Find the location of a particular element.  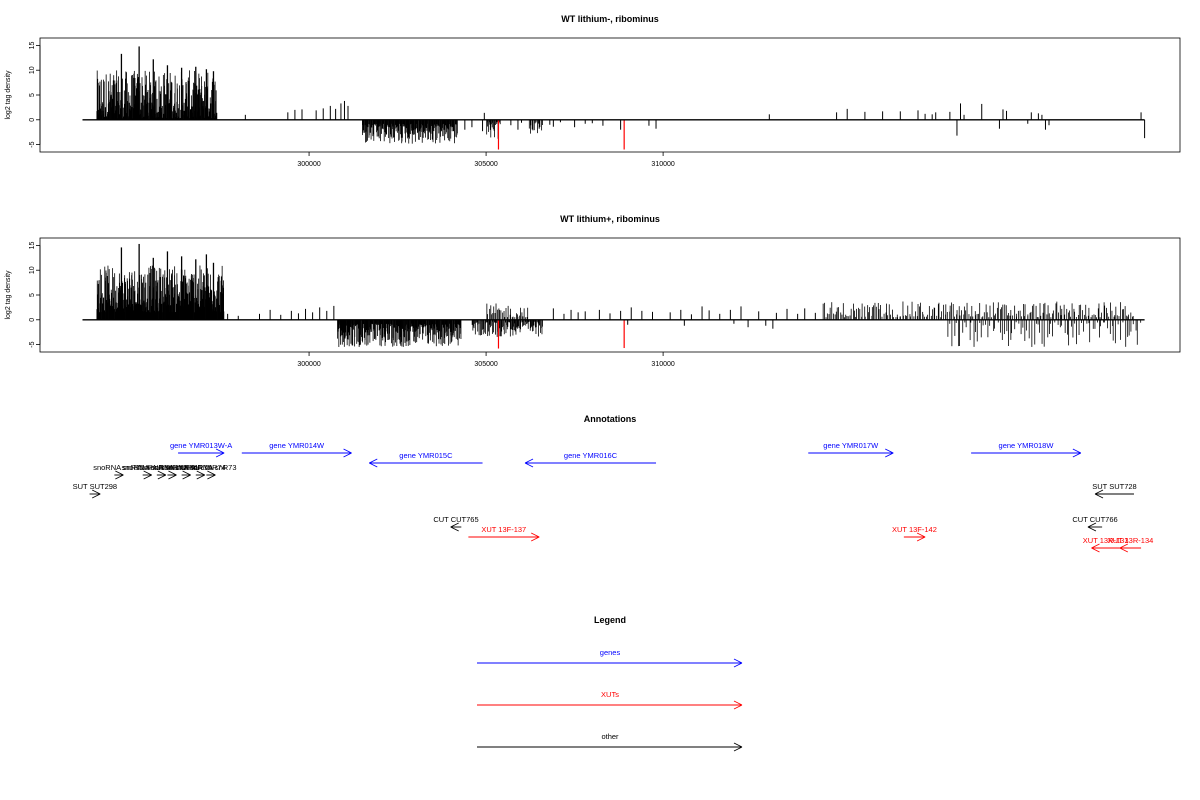

annotation-feature: gene YMR013W-A is located at coordinates (201, 449).